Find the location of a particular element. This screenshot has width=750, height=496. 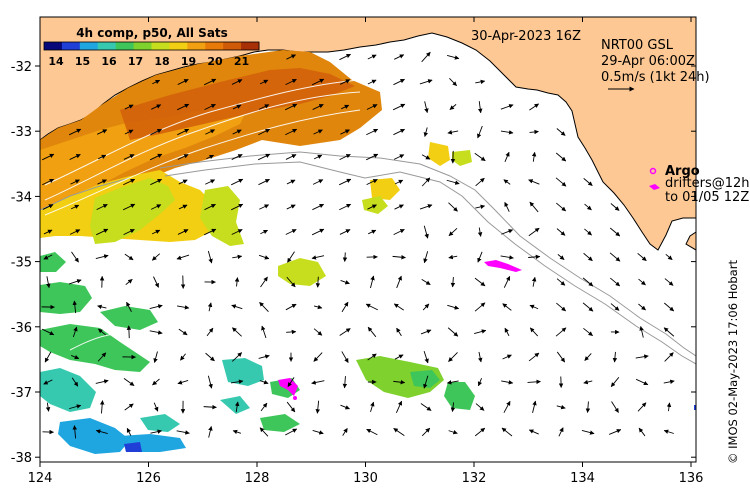

argo-legend-marker is located at coordinates (653, 171).